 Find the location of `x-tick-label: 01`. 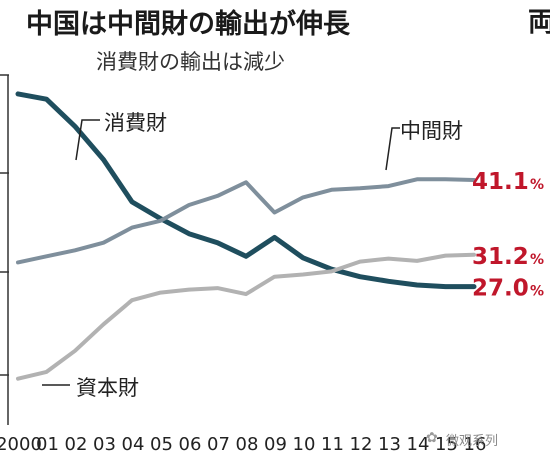

x-tick-label: 01 is located at coordinates (47, 444).